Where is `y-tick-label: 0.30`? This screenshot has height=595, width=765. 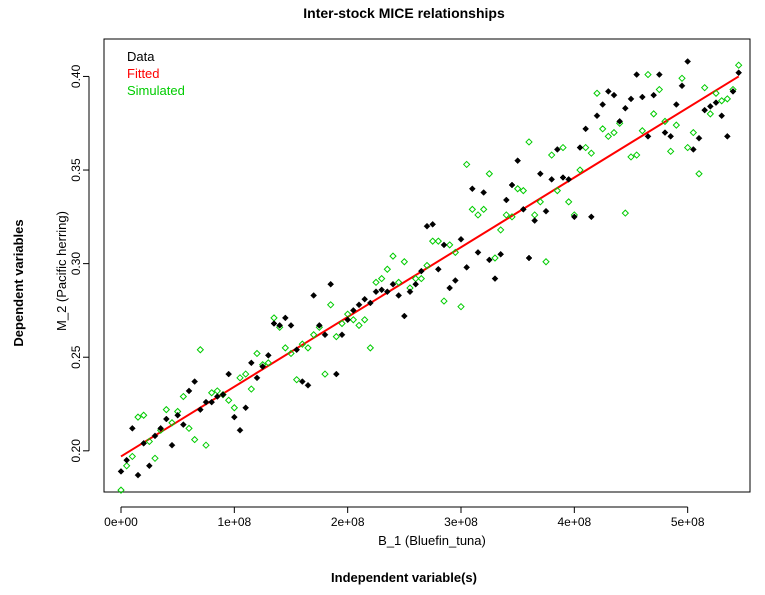
y-tick-label: 0.30 is located at coordinates (76, 264).